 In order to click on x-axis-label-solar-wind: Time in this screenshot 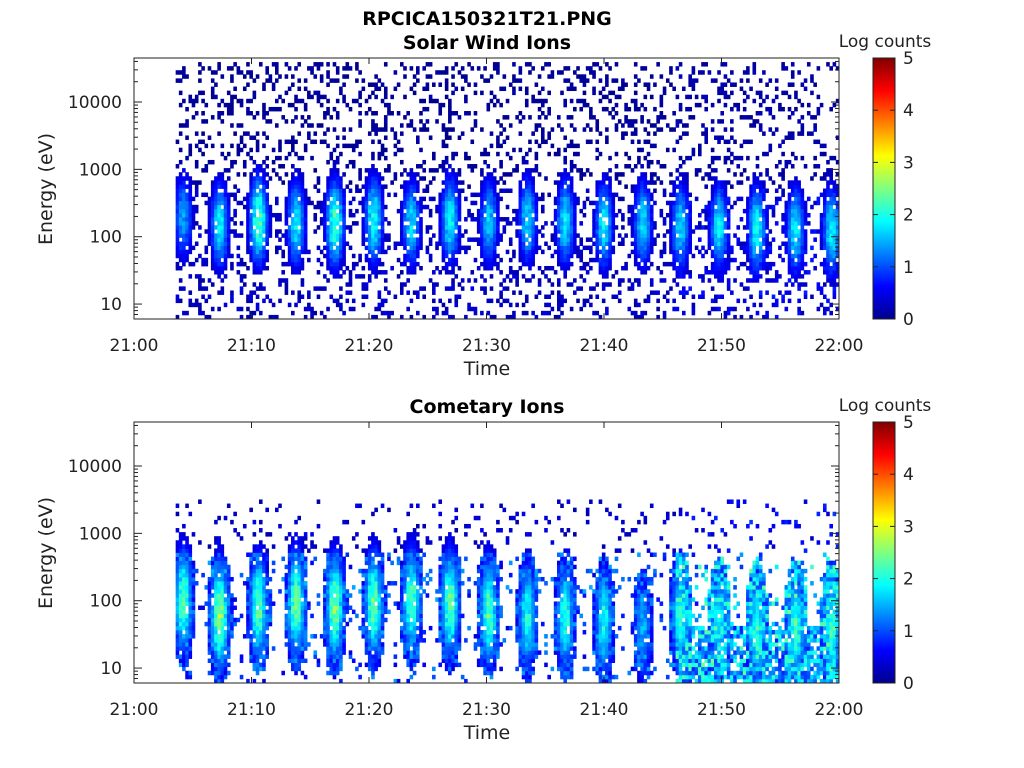, I will do `click(487, 369)`.